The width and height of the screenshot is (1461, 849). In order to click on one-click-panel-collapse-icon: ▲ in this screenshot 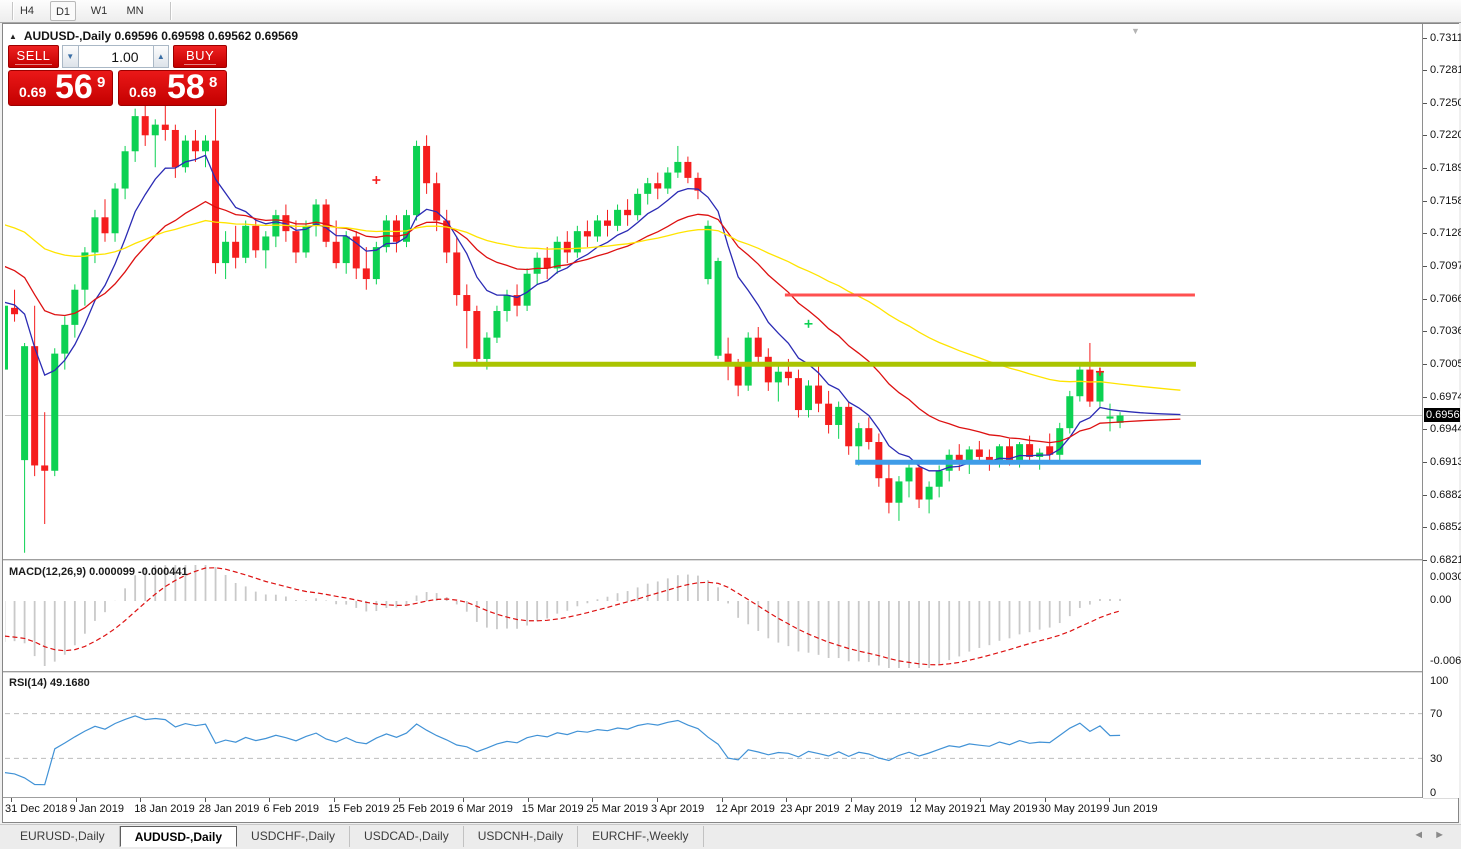, I will do `click(13, 36)`.